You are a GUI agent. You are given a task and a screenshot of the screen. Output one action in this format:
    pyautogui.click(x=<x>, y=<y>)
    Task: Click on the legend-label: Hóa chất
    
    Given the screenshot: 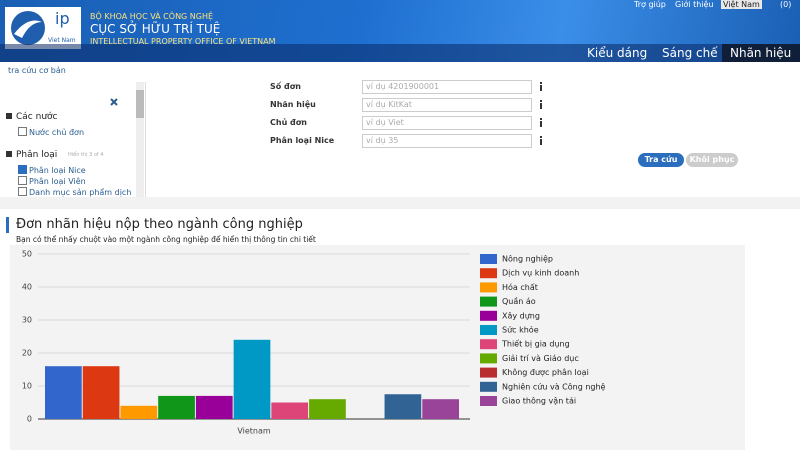 What is the action you would take?
    pyautogui.click(x=520, y=287)
    